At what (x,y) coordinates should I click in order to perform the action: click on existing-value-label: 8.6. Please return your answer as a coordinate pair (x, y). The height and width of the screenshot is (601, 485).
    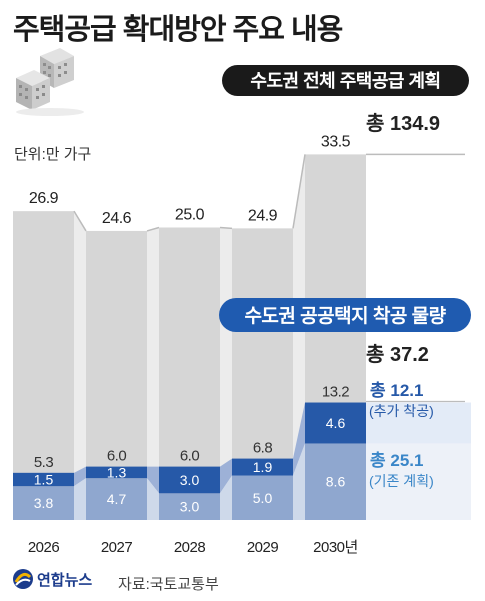
    Looking at the image, I should click on (336, 482).